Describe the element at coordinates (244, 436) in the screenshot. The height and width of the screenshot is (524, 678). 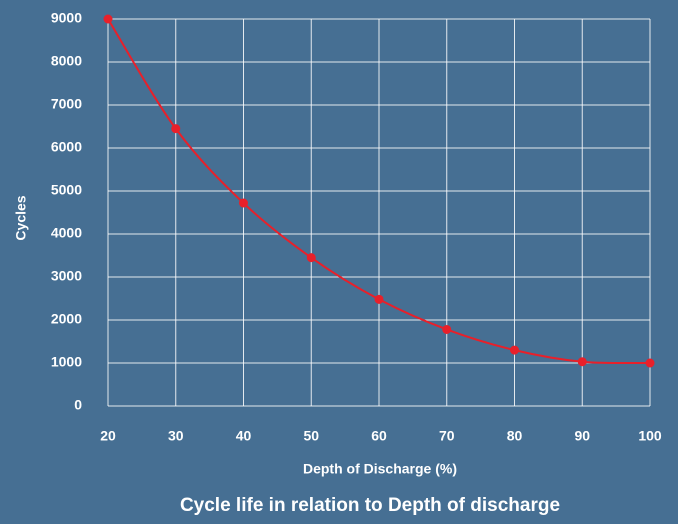
I see `x-tick-label: 40` at that location.